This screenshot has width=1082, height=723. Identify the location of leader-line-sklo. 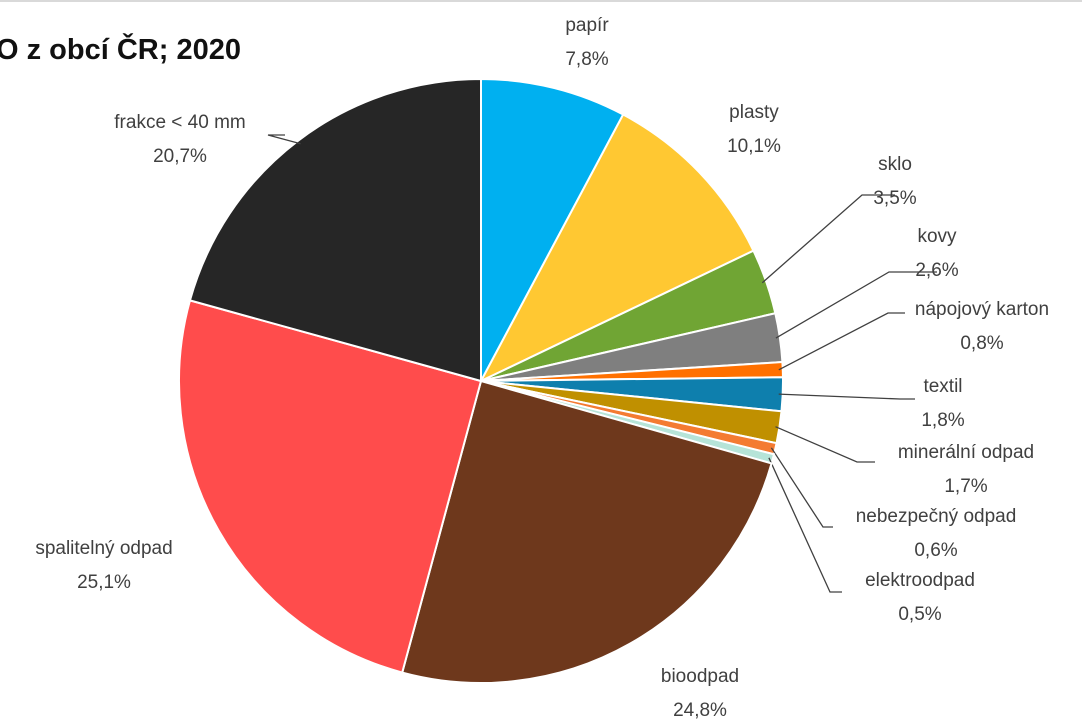
(828, 239).